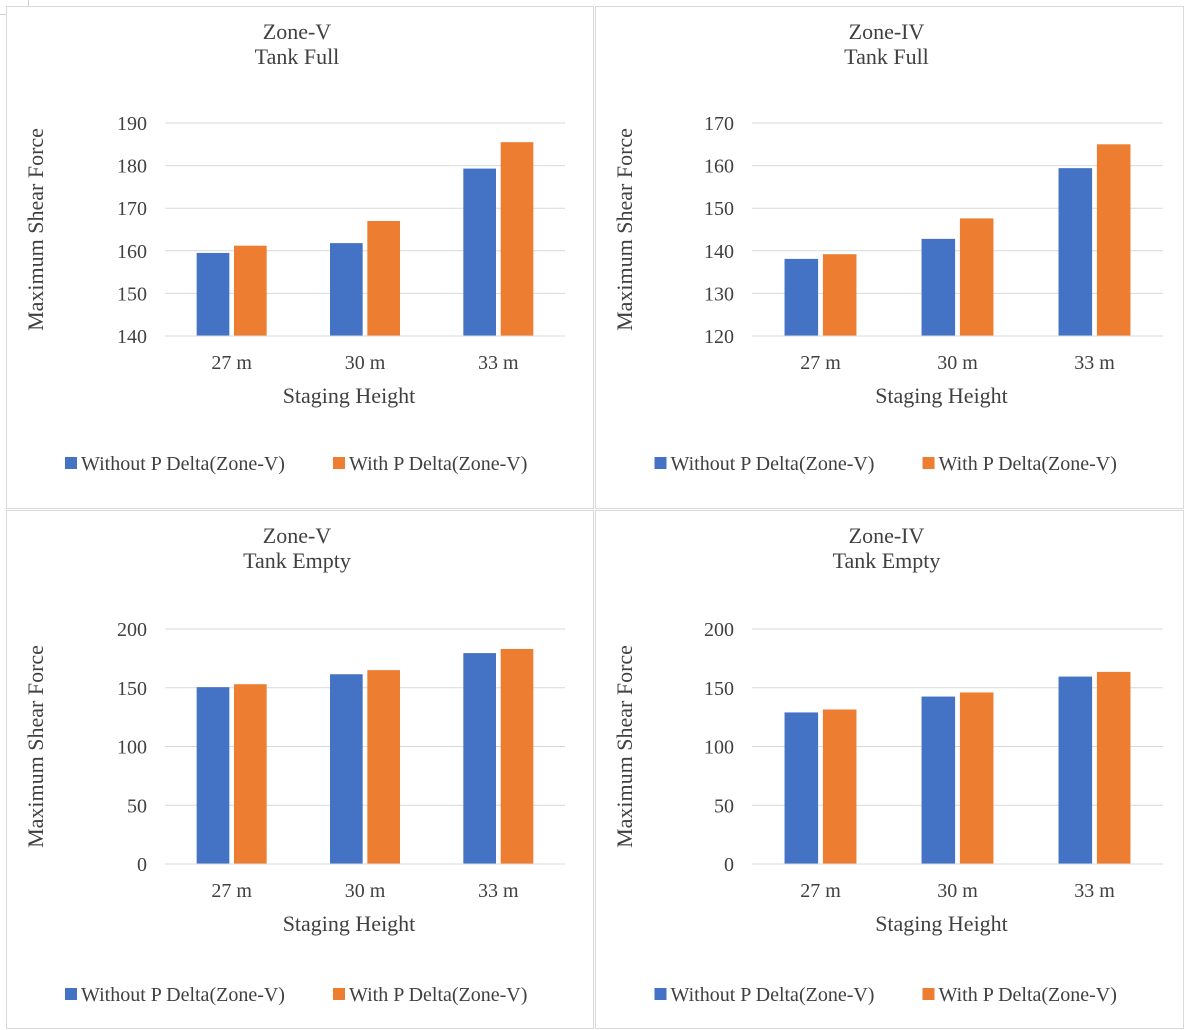 The height and width of the screenshot is (1030, 1184). What do you see at coordinates (719, 337) in the screenshot?
I see `y-tick-label: 120` at bounding box center [719, 337].